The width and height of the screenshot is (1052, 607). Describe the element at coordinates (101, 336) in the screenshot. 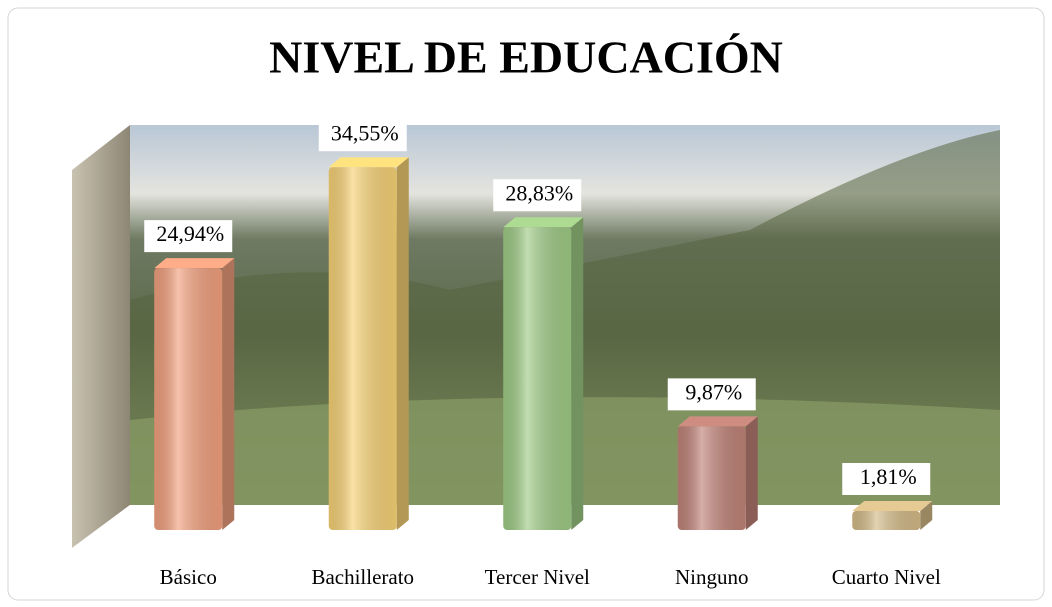

I see `side-wall` at that location.